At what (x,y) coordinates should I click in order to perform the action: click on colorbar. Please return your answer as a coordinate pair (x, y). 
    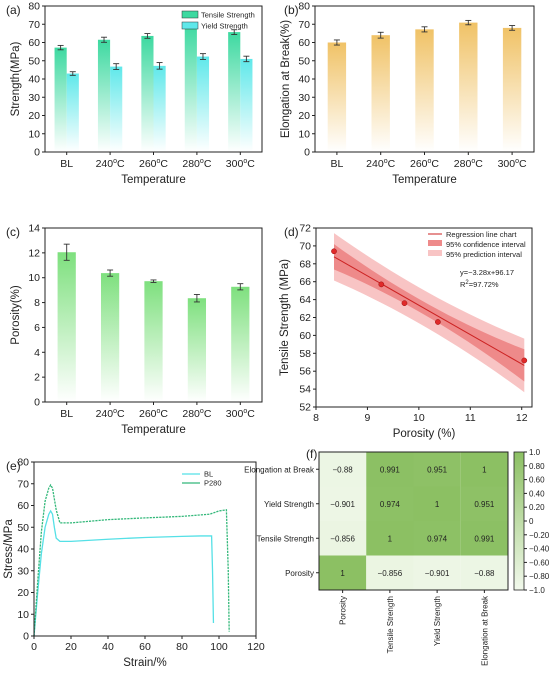
    Looking at the image, I should click on (519, 521).